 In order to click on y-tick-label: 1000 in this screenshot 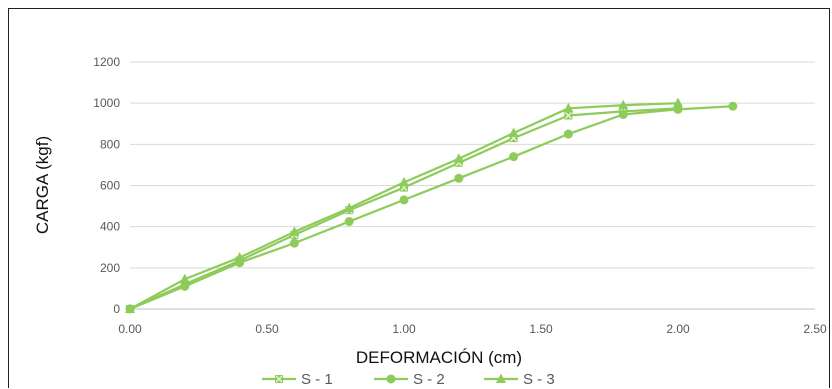, I will do `click(106, 103)`.